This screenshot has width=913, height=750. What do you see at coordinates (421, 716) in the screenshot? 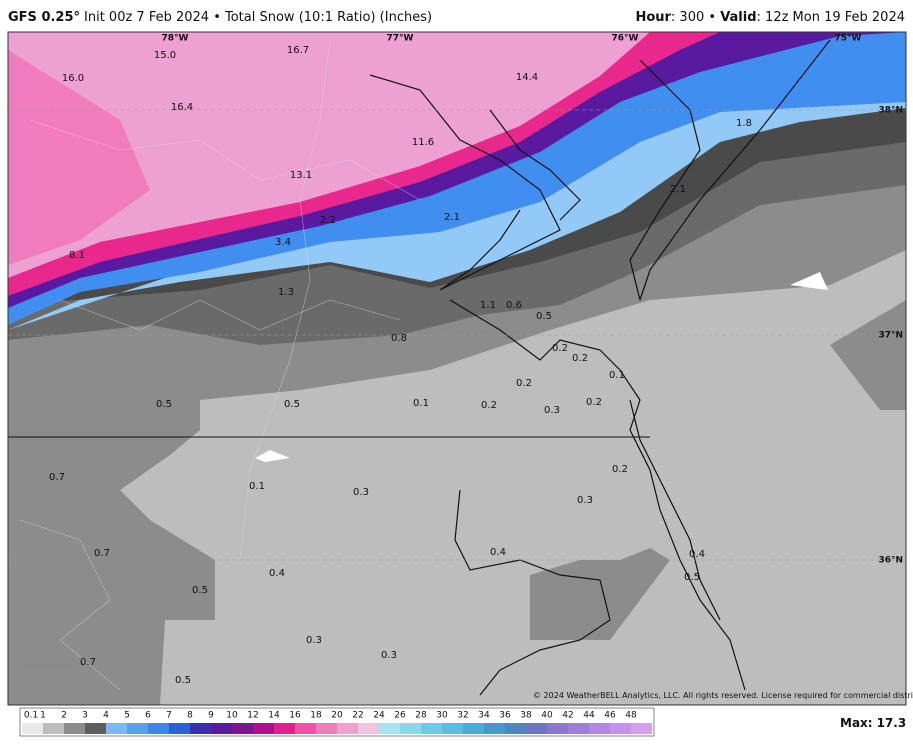
I see `legend-label: 28` at bounding box center [421, 716].